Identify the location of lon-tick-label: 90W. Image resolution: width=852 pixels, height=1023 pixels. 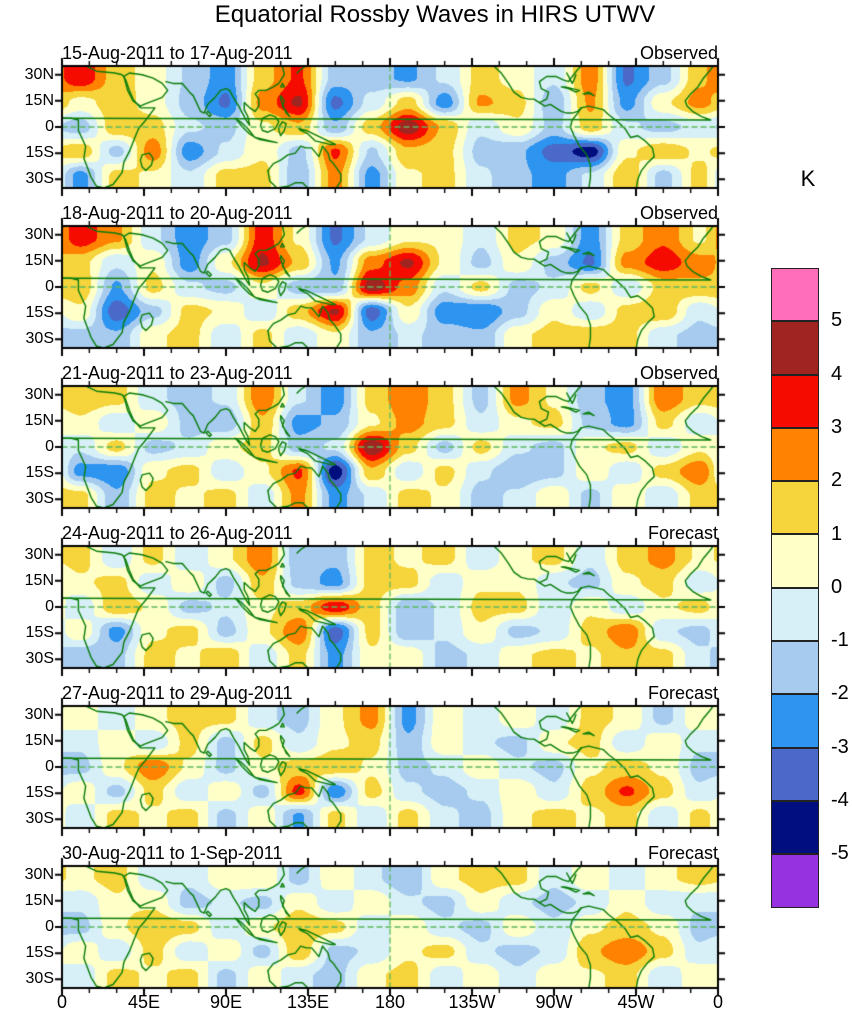
(554, 1002).